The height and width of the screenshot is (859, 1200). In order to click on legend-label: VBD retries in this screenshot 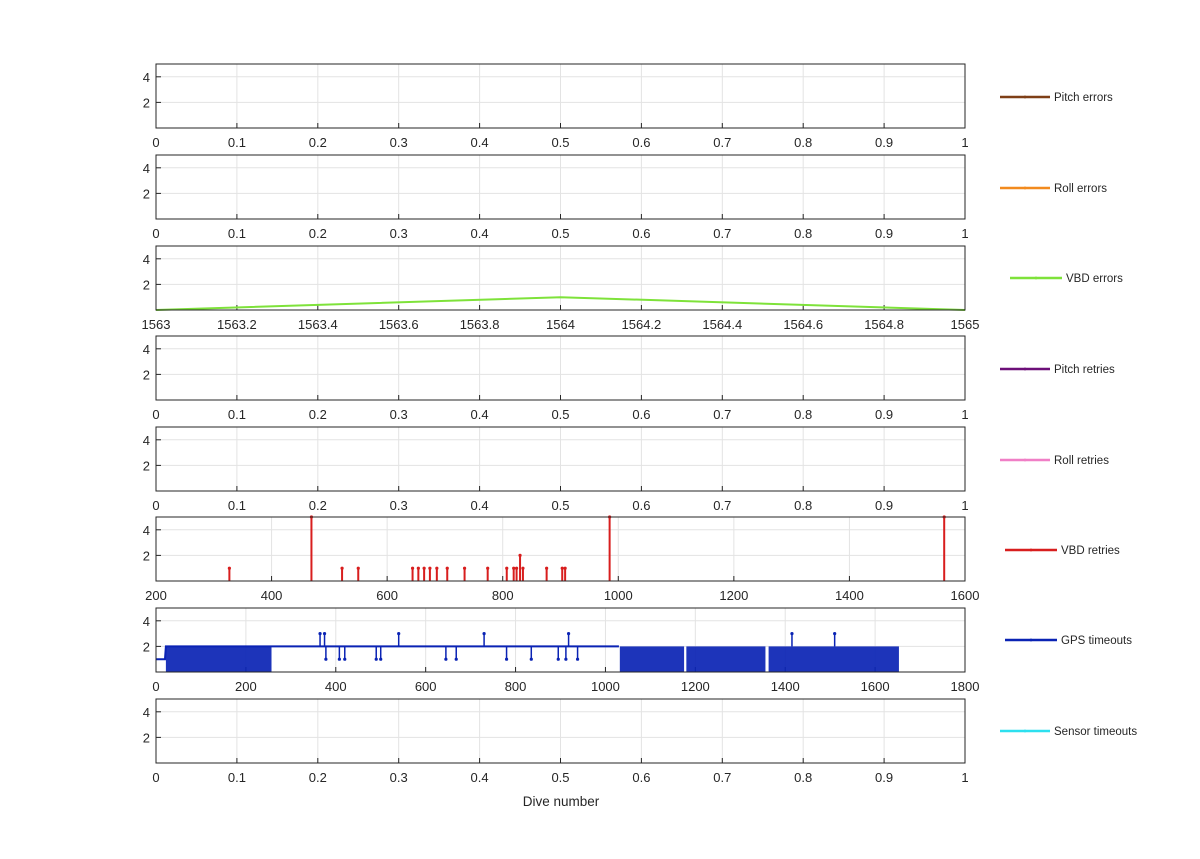, I will do `click(1090, 551)`.